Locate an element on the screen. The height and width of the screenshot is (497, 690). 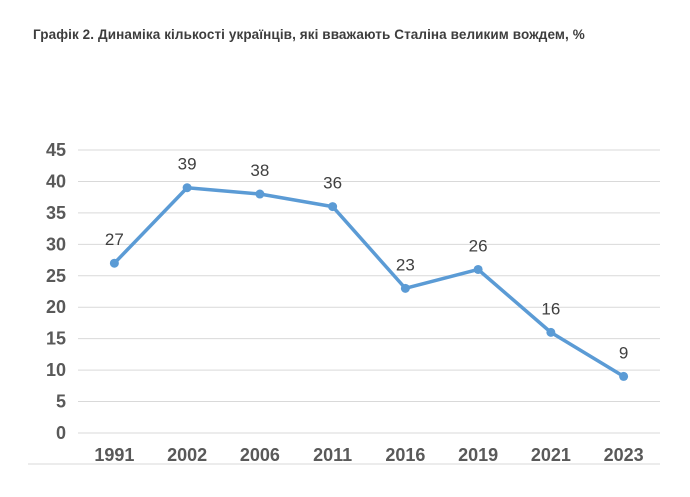
y-axis-tick-label: 25 is located at coordinates (56, 276).